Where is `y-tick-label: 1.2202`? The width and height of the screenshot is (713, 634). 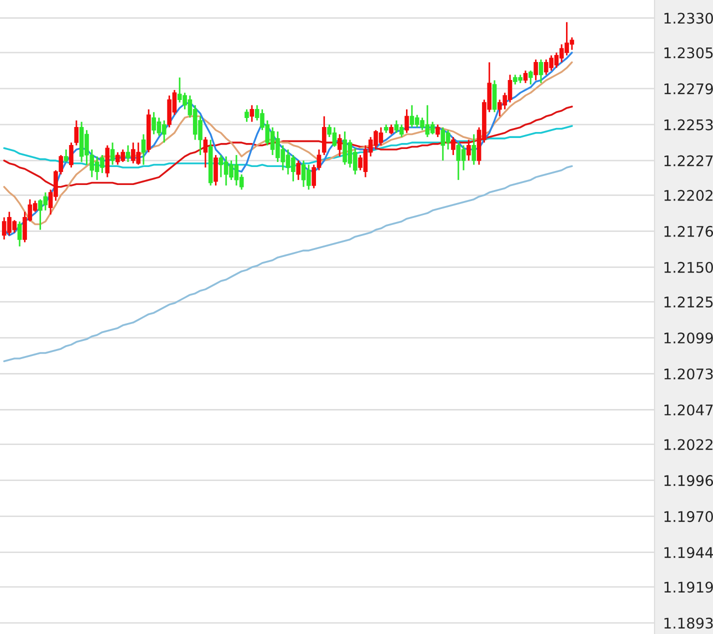
y-tick-label: 1.2202 is located at coordinates (688, 195).